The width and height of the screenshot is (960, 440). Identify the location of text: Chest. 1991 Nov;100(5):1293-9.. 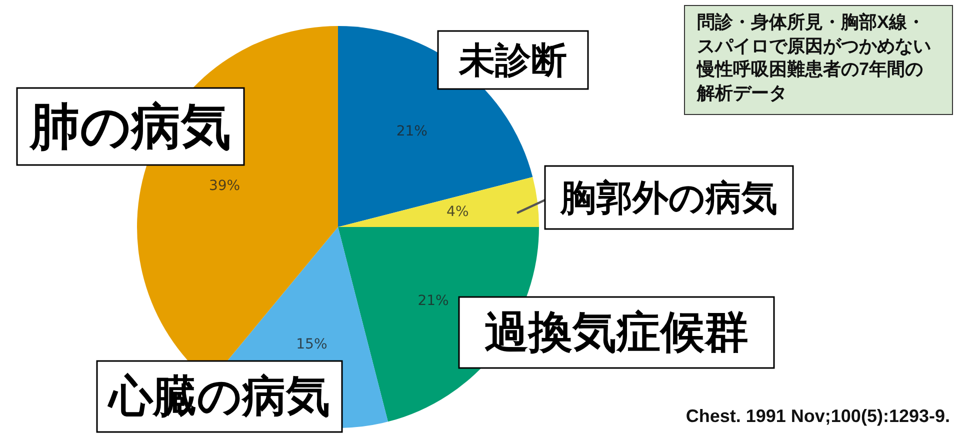
(818, 416).